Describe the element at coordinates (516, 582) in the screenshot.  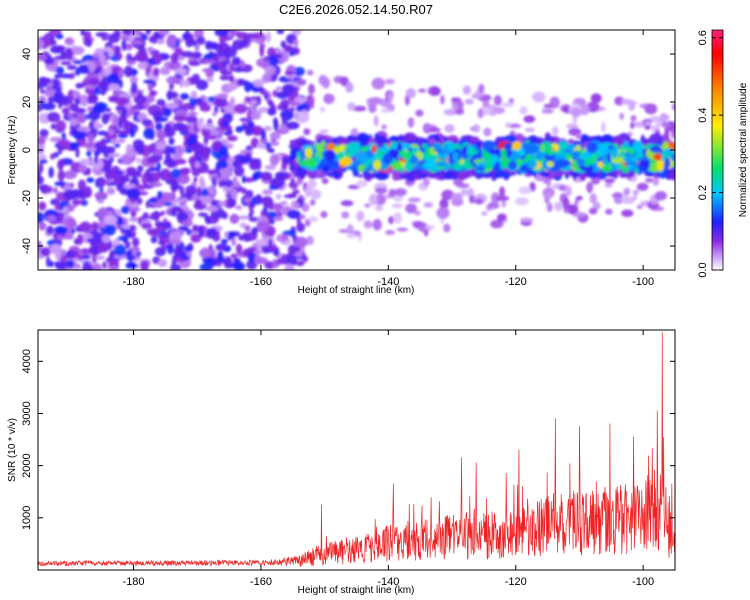
I see `x-tick-label: -120` at that location.